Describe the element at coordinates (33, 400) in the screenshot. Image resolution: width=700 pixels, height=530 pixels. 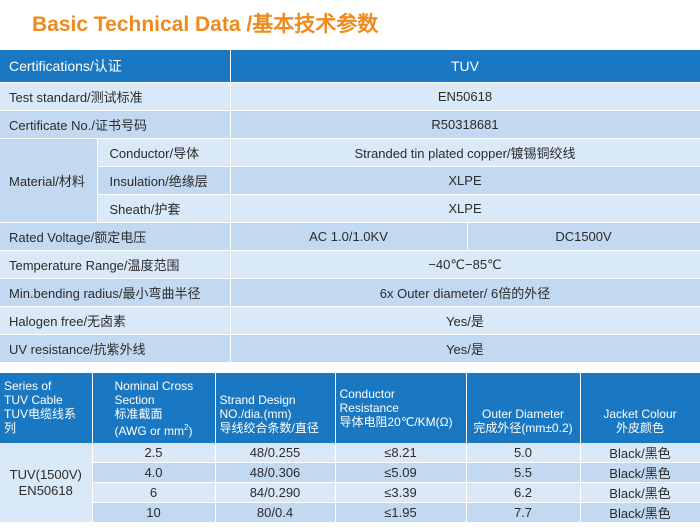
I see `series-header-line2: TUV Cable` at that location.